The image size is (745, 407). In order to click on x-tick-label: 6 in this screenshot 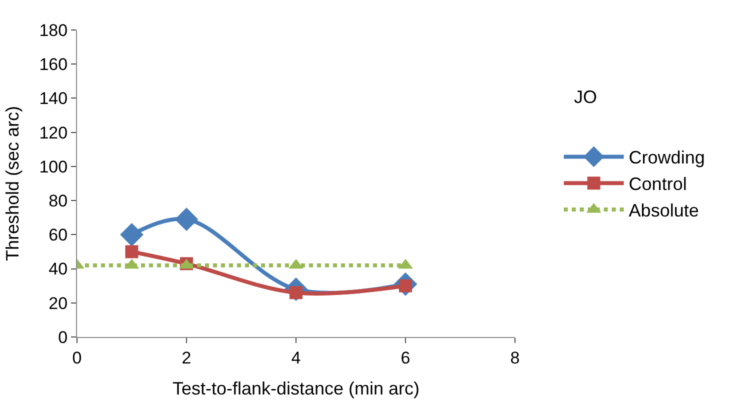, I will do `click(405, 358)`.